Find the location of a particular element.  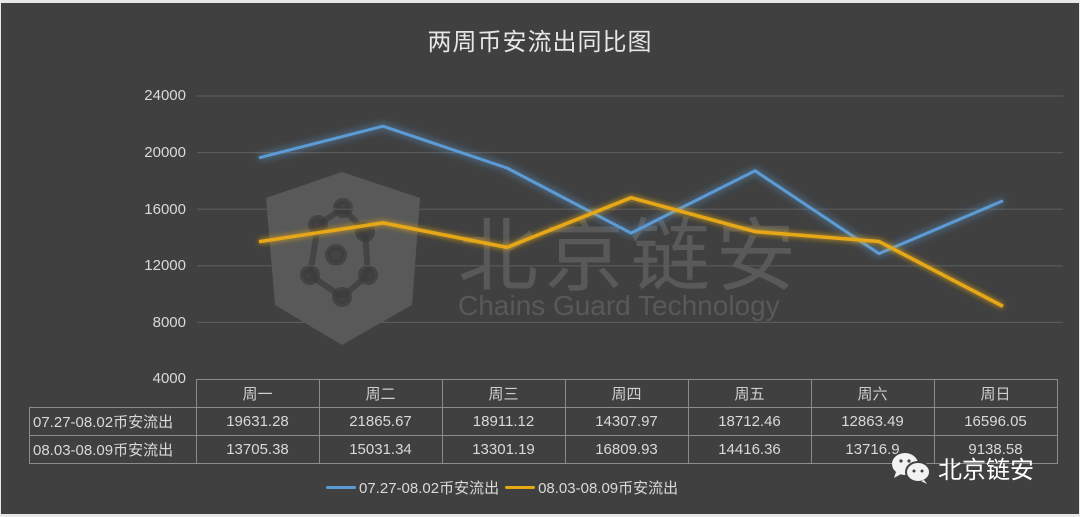

column-header: 周五 is located at coordinates (749, 393).